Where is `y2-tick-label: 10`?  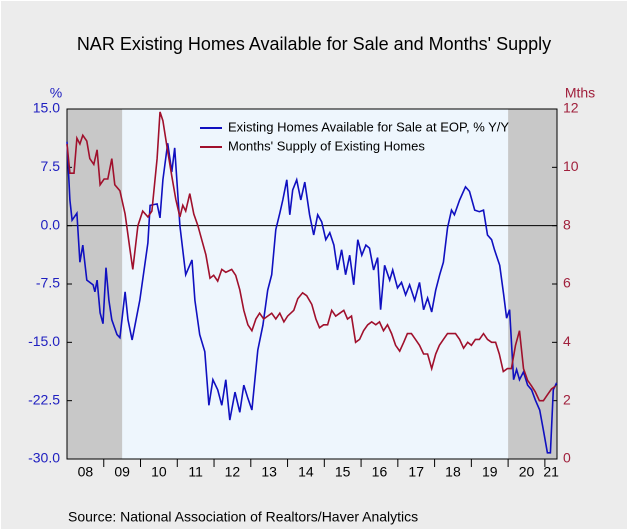
y2-tick-label: 10 is located at coordinates (571, 166).